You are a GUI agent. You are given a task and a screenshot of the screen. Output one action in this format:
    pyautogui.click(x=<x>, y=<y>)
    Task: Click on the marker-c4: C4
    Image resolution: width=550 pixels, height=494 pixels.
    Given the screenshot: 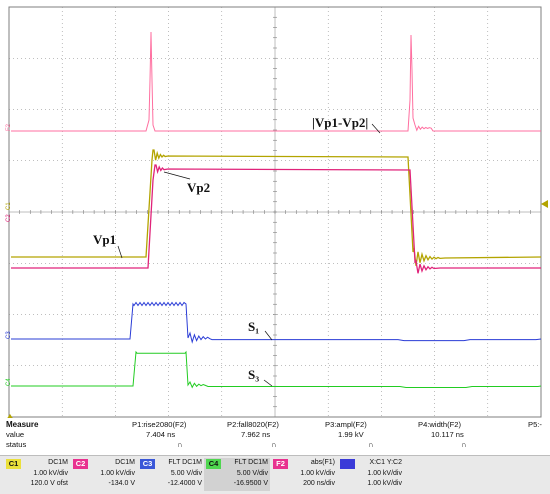 What is the action you would take?
    pyautogui.click(x=9, y=382)
    